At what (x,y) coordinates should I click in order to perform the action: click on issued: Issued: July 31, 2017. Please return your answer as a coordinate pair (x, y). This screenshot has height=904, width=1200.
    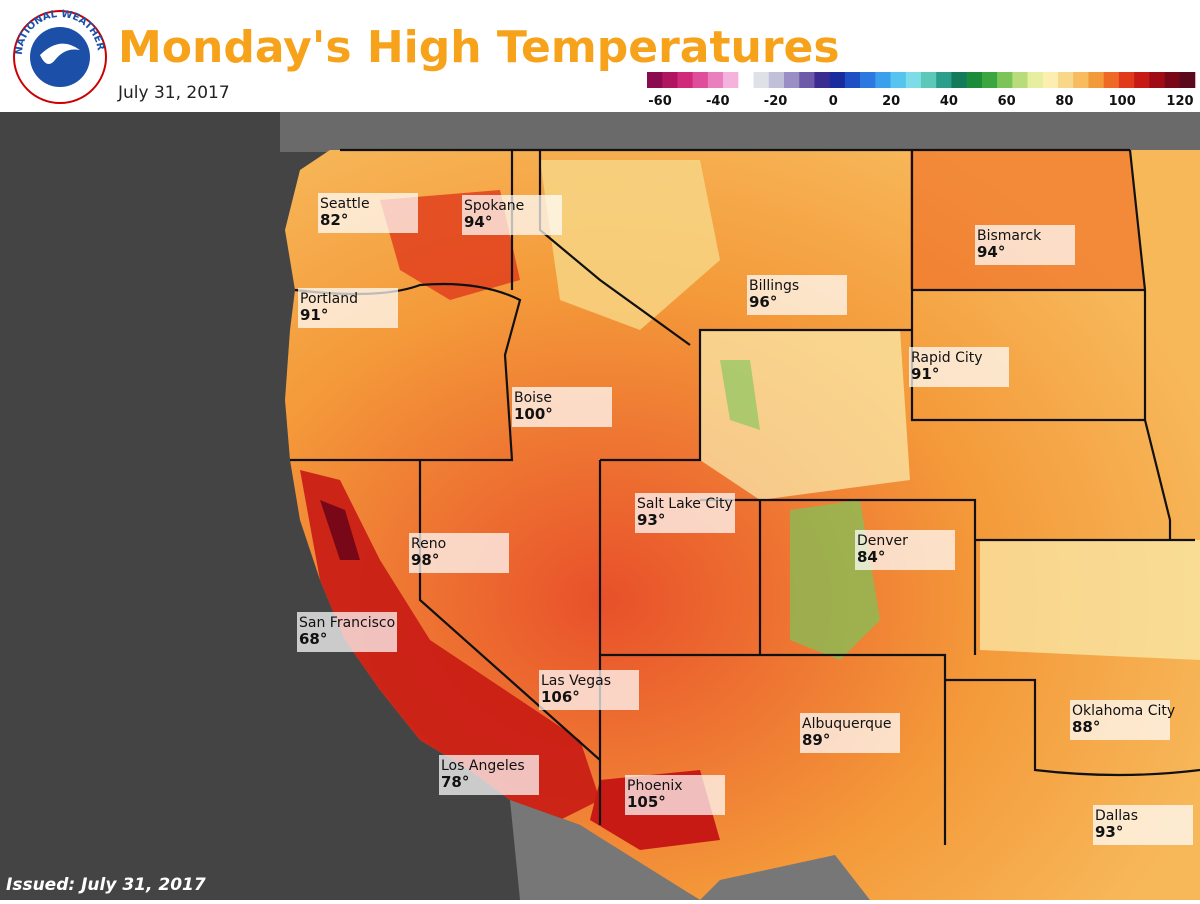
    Looking at the image, I should click on (106, 885).